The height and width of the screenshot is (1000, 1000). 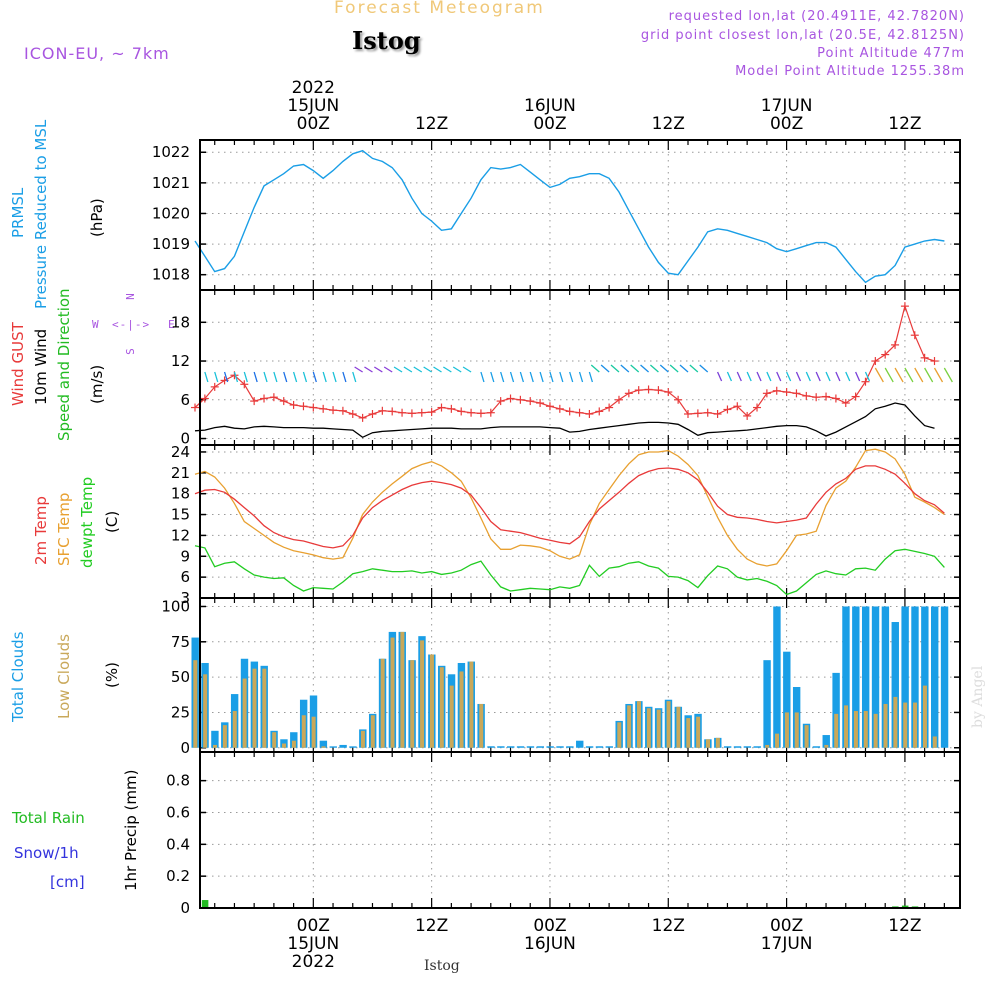 What do you see at coordinates (46, 853) in the screenshot?
I see `snow-label: Snow/1h` at bounding box center [46, 853].